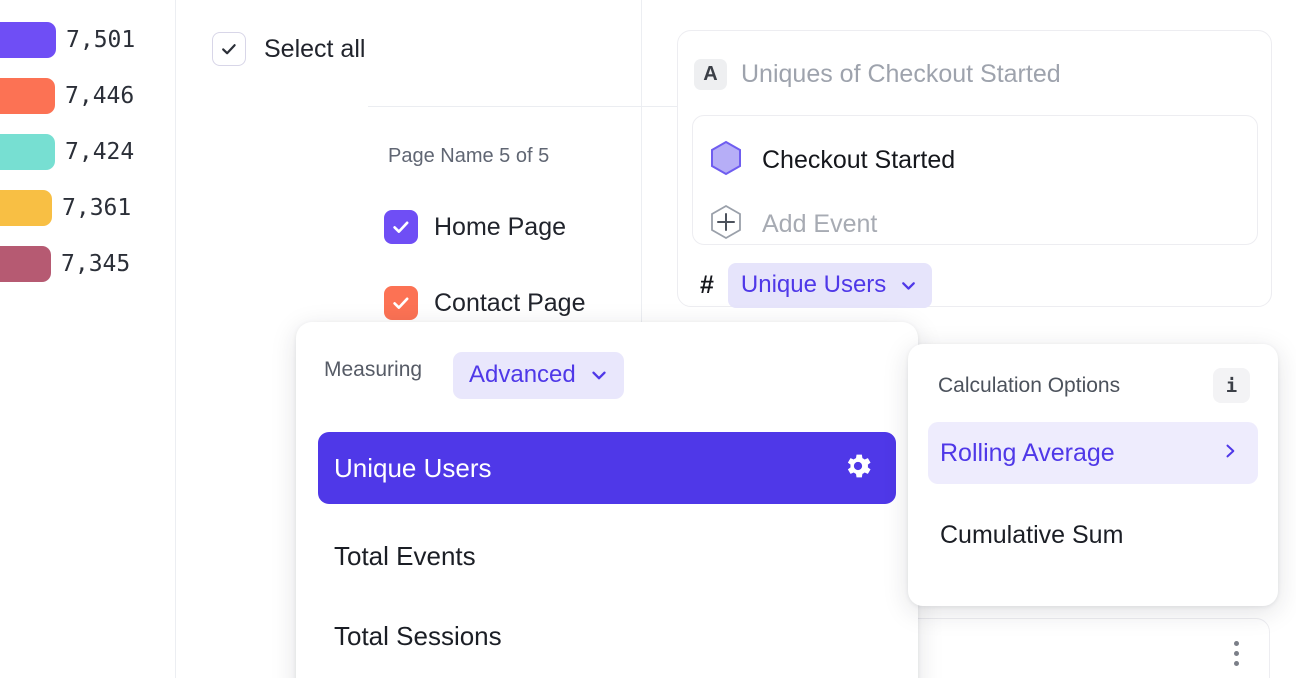 The width and height of the screenshot is (1296, 678). Describe the element at coordinates (500, 226) in the screenshot. I see `list-item-label: Home Page` at that location.